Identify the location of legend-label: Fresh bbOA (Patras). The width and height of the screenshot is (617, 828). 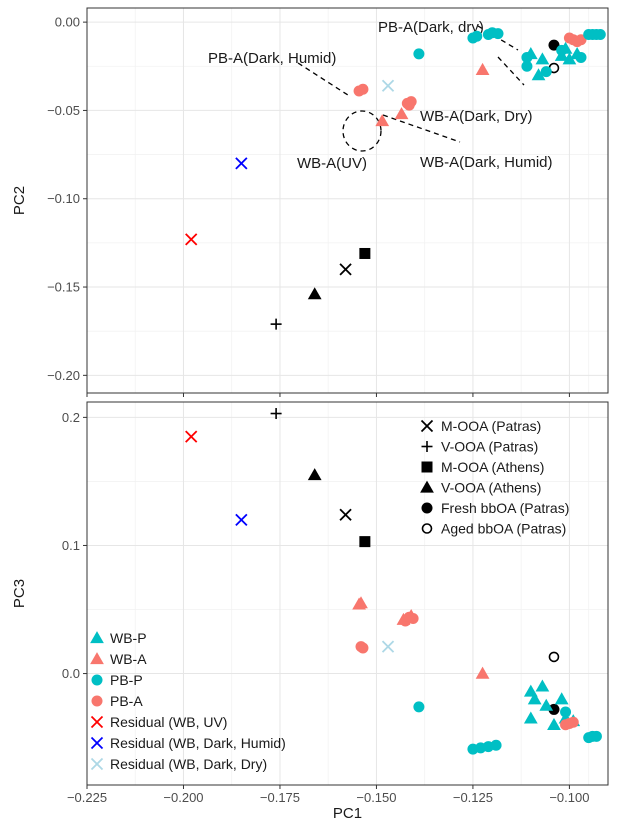
(505, 508).